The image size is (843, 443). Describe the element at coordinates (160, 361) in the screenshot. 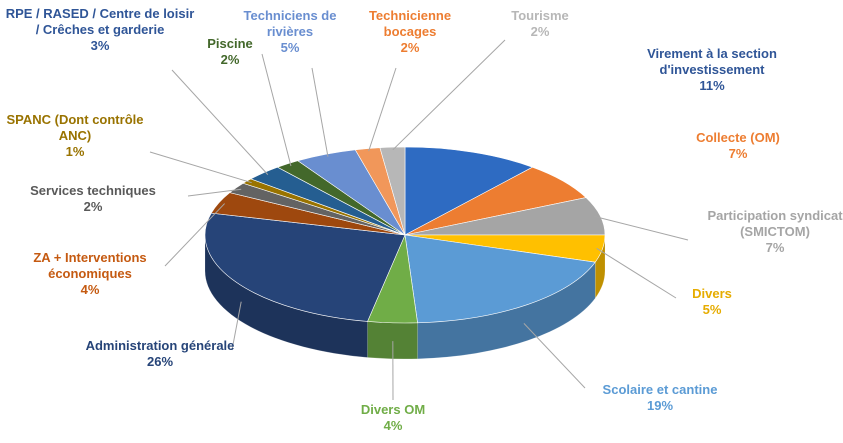

I see `value-label: 26%` at that location.